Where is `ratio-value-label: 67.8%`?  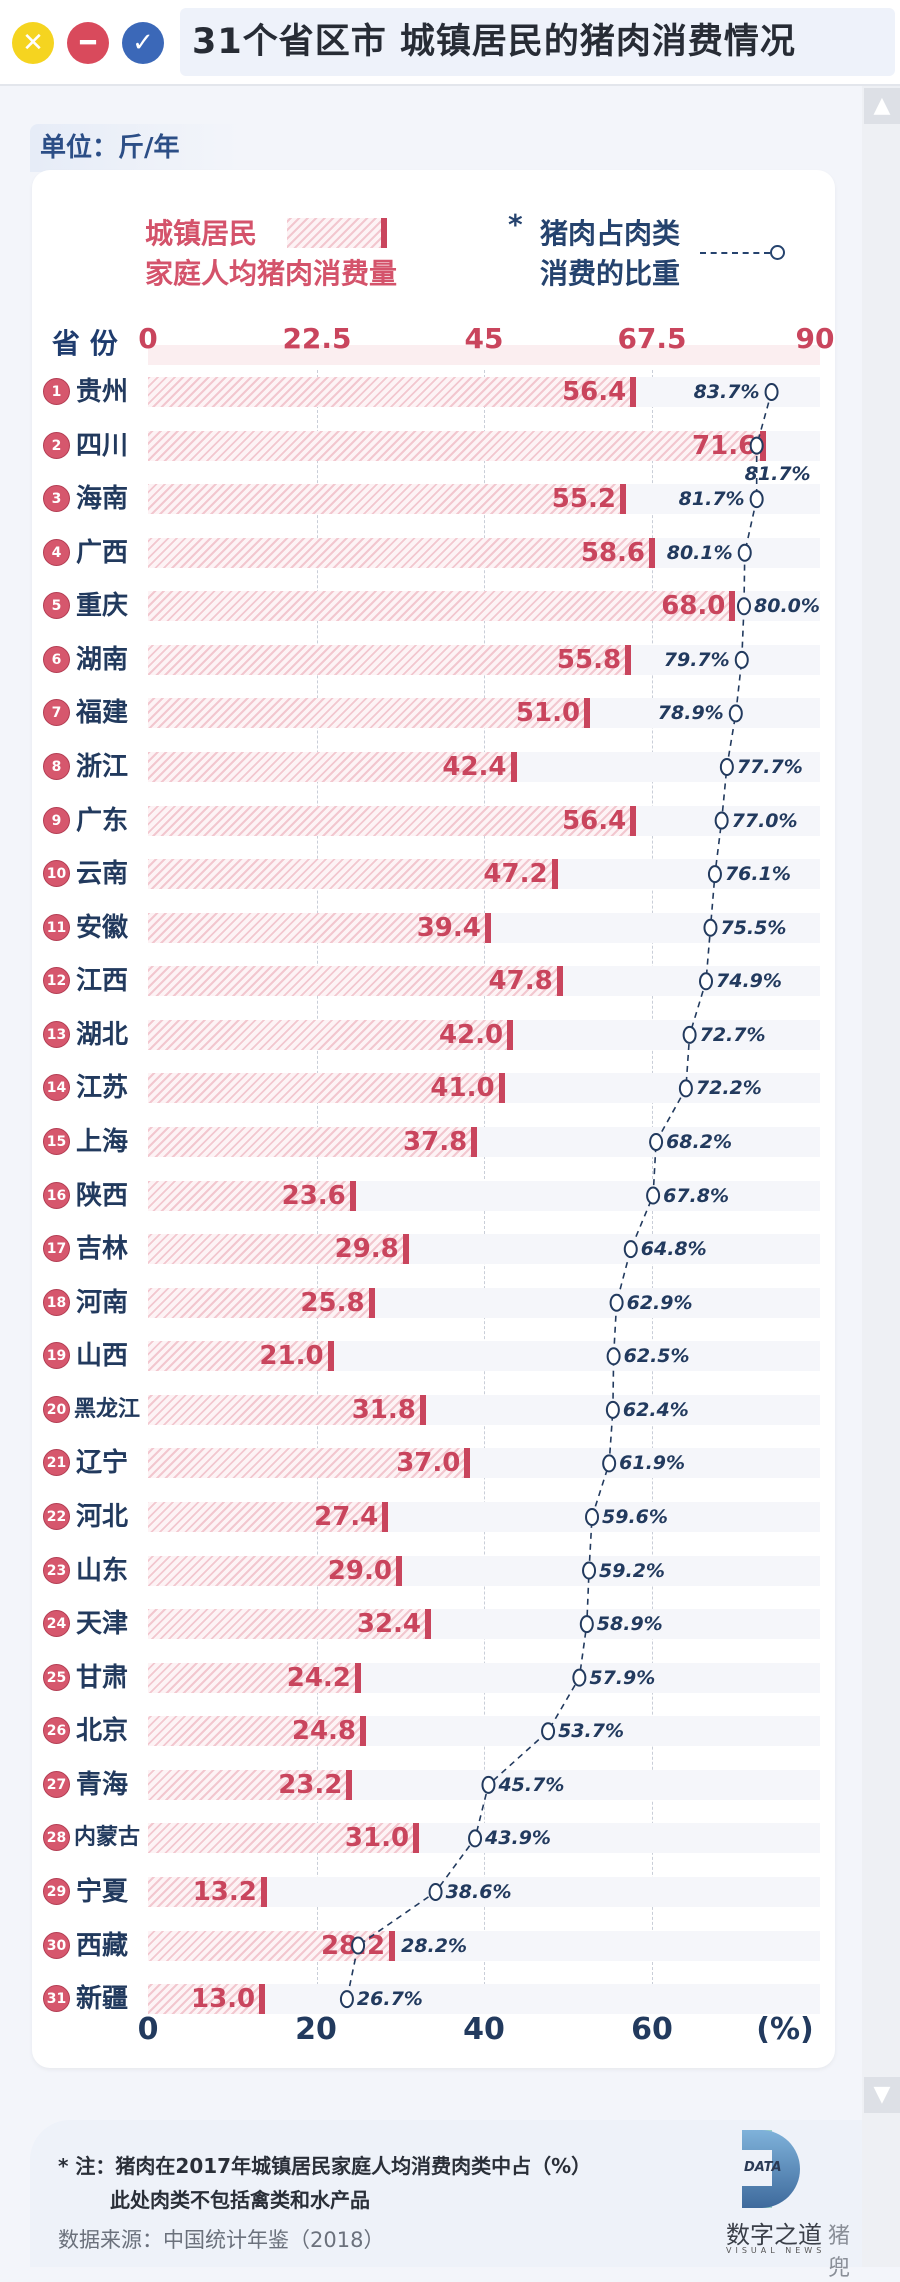 ratio-value-label: 67.8% is located at coordinates (696, 1195).